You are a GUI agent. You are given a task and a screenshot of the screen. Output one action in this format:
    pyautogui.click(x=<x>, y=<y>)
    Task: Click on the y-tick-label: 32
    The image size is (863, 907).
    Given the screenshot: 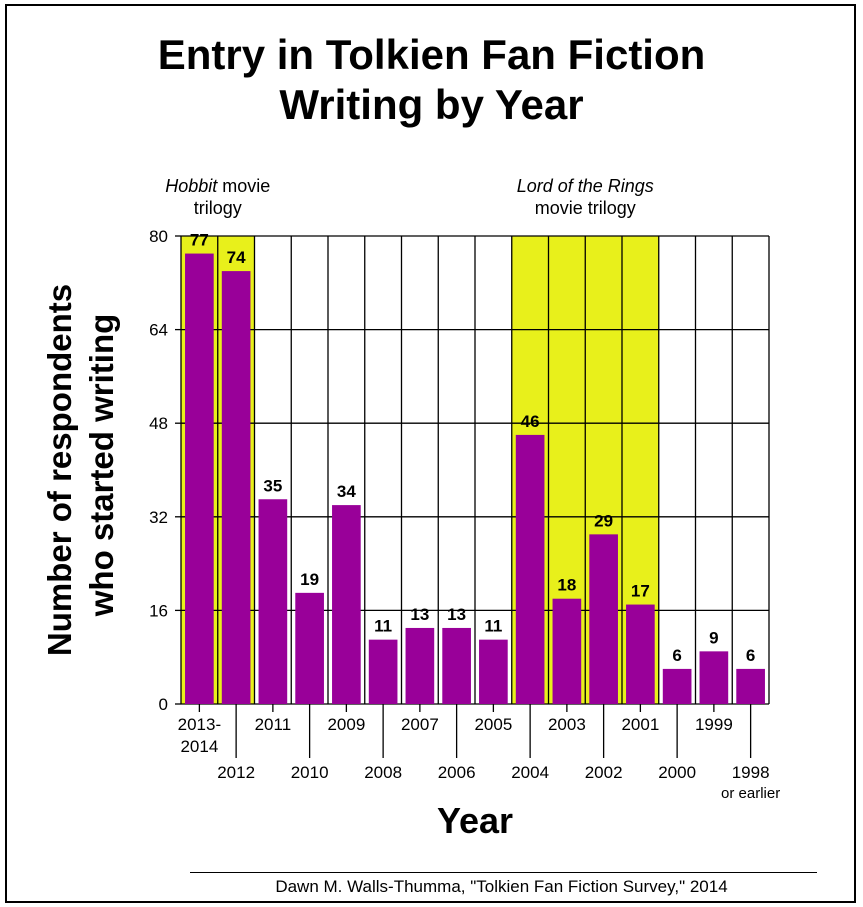 What is the action you would take?
    pyautogui.click(x=158, y=517)
    